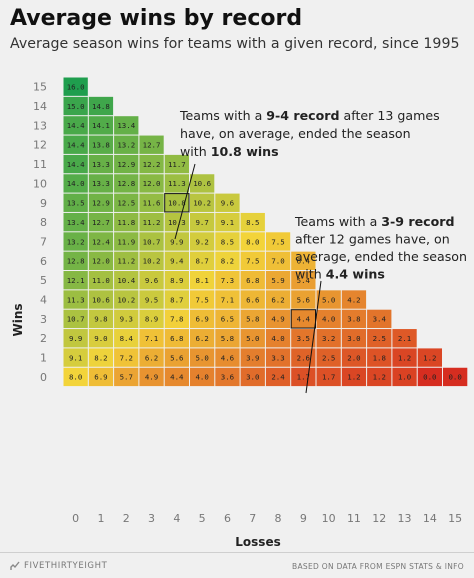  Describe the element at coordinates (227, 280) in the screenshot. I see `cell-value: 7.3` at that location.